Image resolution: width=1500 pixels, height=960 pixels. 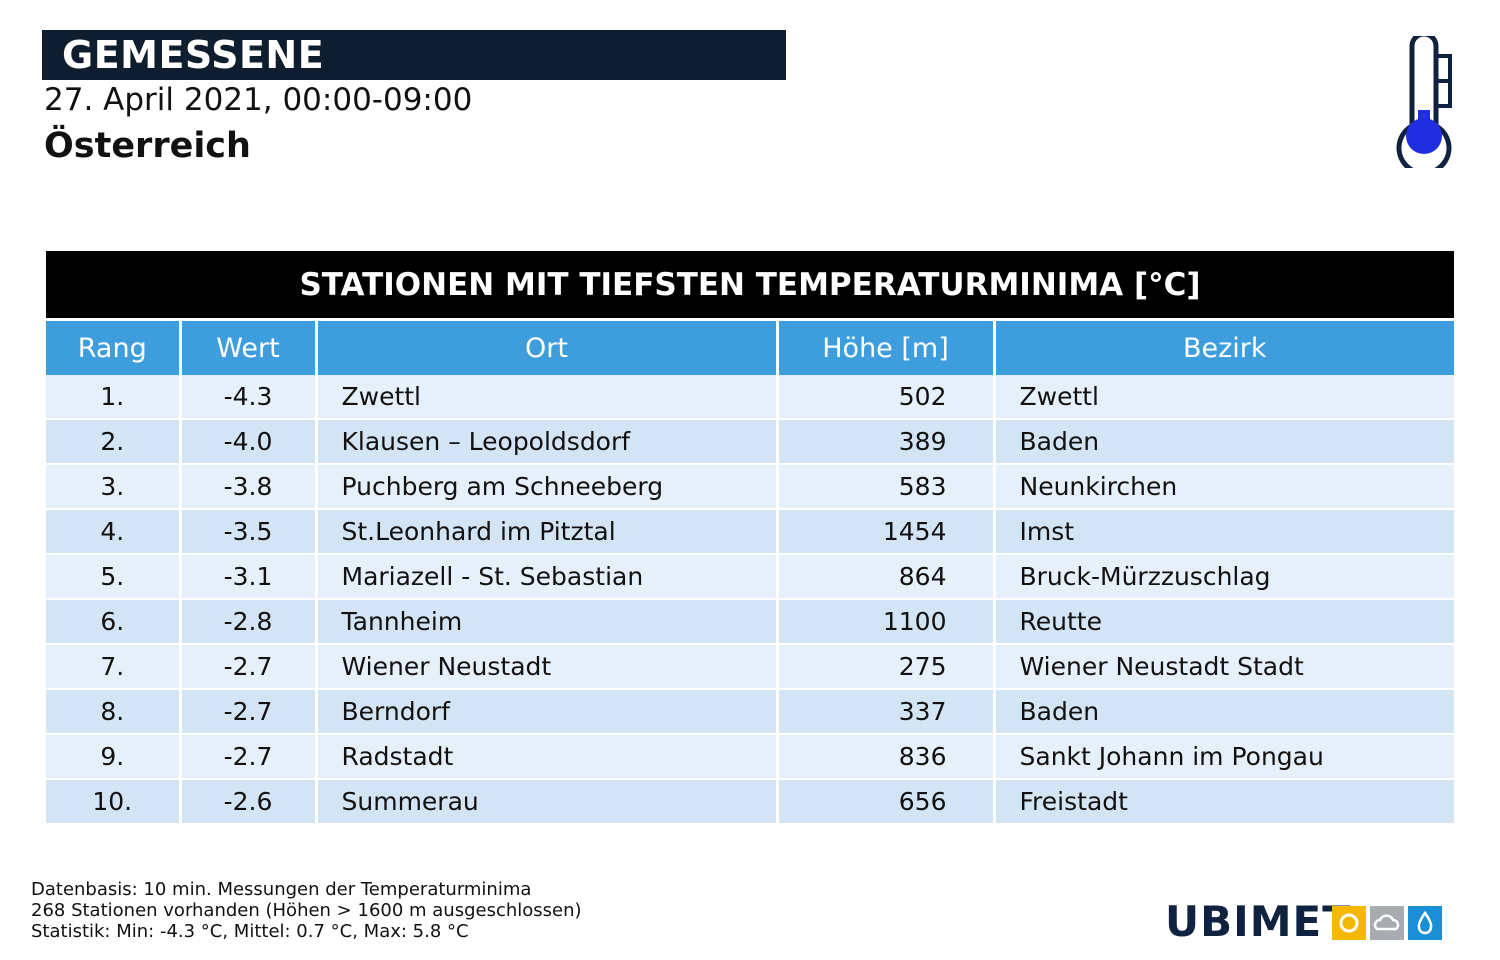 I want to click on table-cell: 337, so click(x=886, y=712).